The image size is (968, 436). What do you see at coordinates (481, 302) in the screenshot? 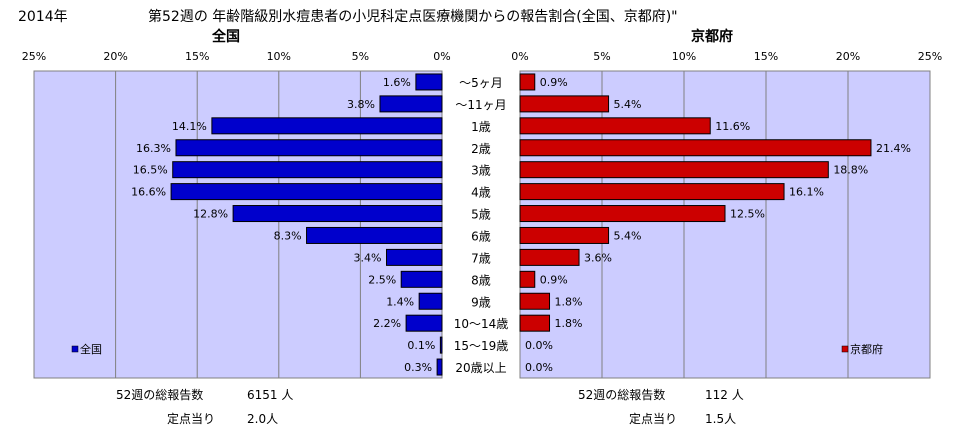
I see `category-label: 9歳` at bounding box center [481, 302].